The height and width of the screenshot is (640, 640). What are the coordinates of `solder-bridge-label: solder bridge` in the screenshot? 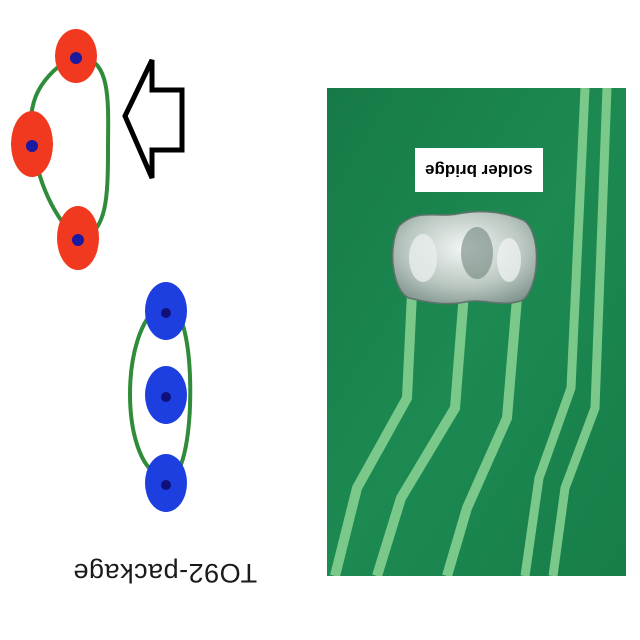 It's located at (479, 170).